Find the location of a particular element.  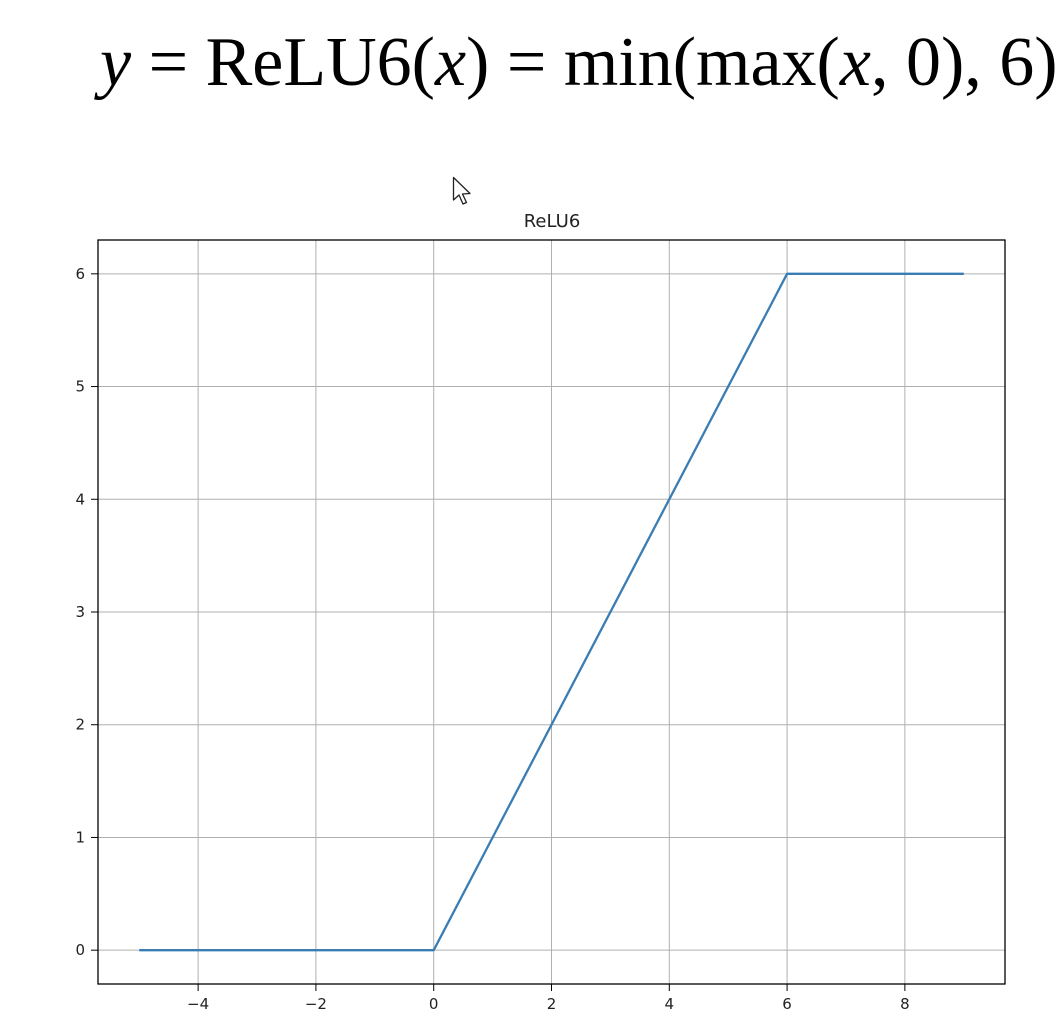

y-axis: 0 1 2 3 4 5 6 is located at coordinates (86, 612).